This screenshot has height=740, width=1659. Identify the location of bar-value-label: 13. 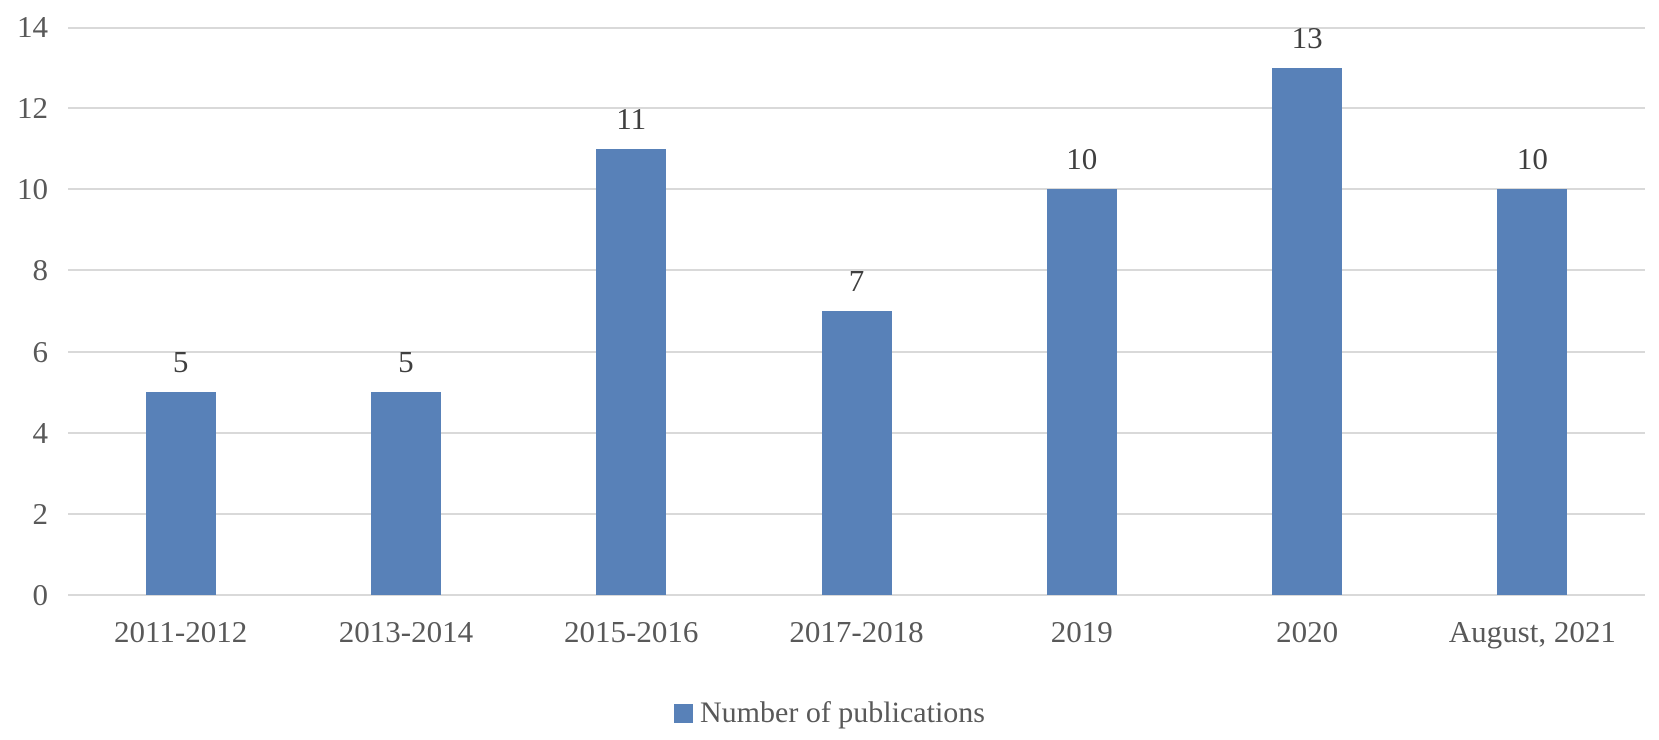
(1307, 37).